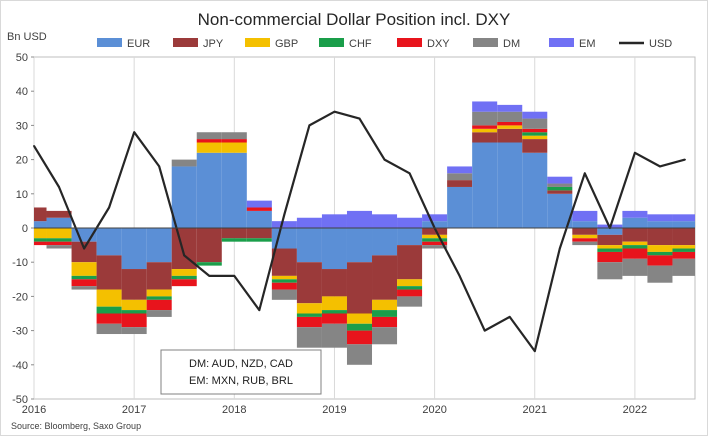 The width and height of the screenshot is (708, 436). What do you see at coordinates (438, 44) in the screenshot?
I see `legend-label-dxy: DXY` at bounding box center [438, 44].